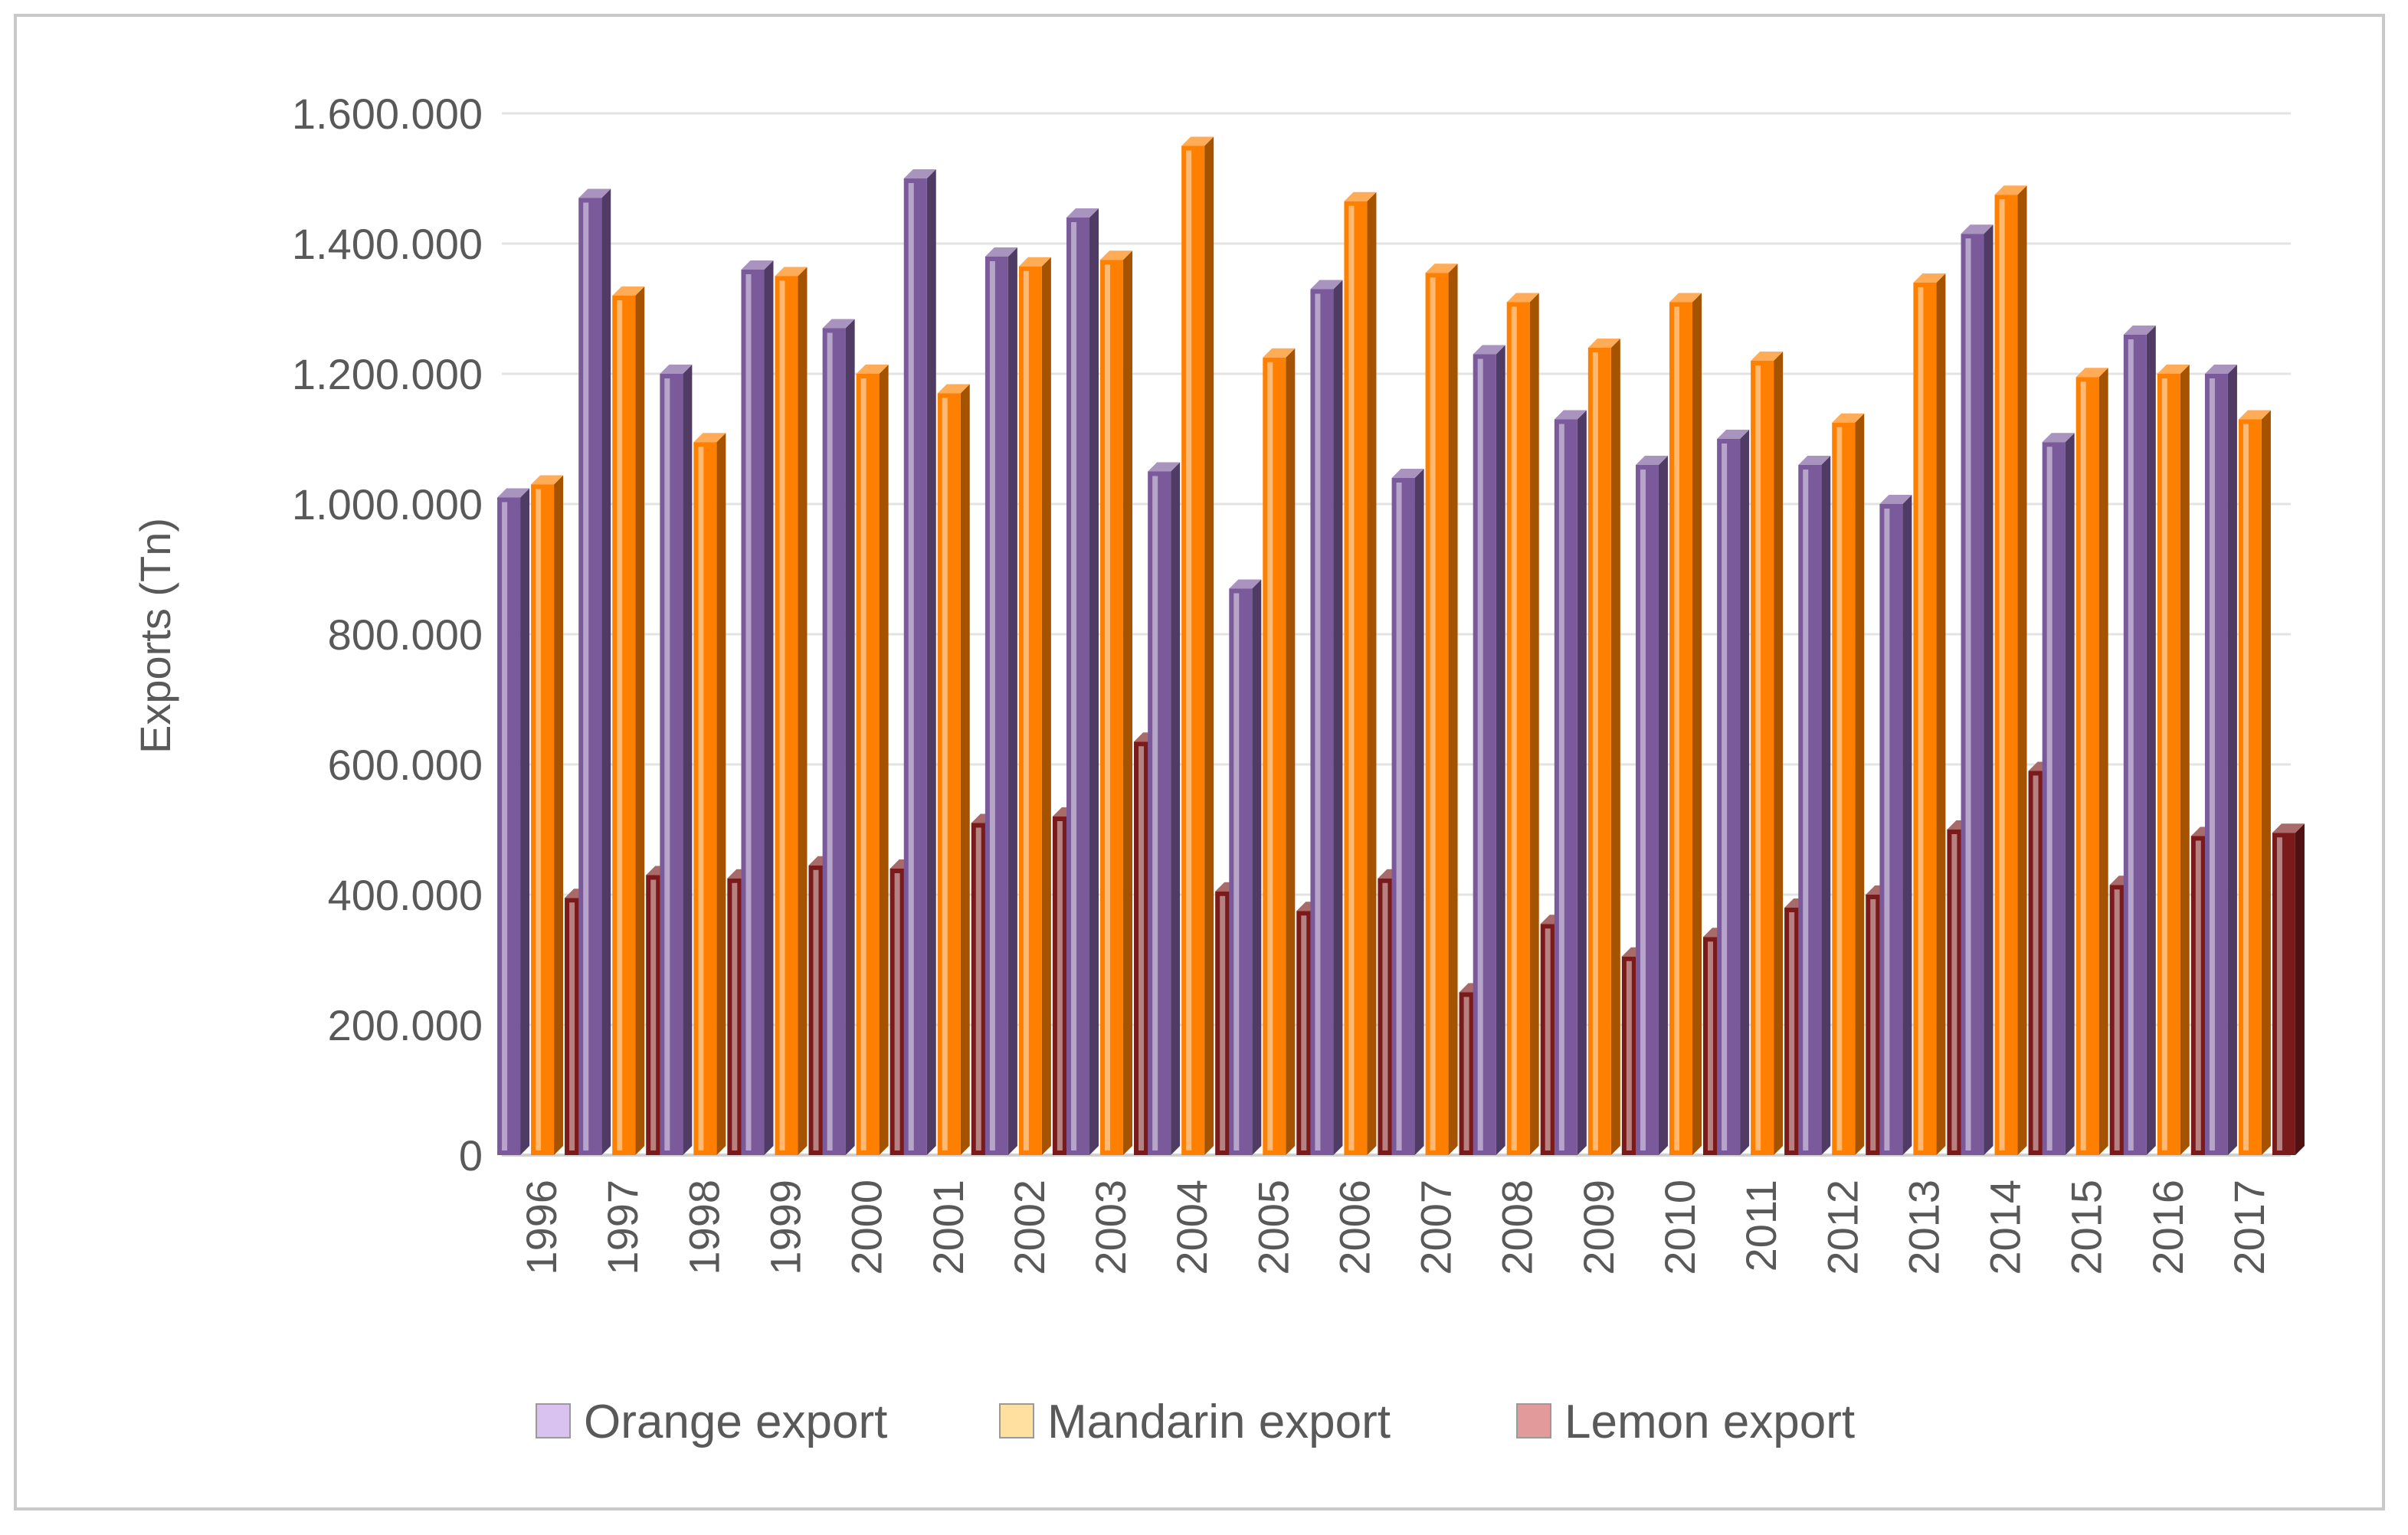 This screenshot has width=2408, height=1535. What do you see at coordinates (1680, 1227) in the screenshot?
I see `x-tick-label: 2010` at bounding box center [1680, 1227].